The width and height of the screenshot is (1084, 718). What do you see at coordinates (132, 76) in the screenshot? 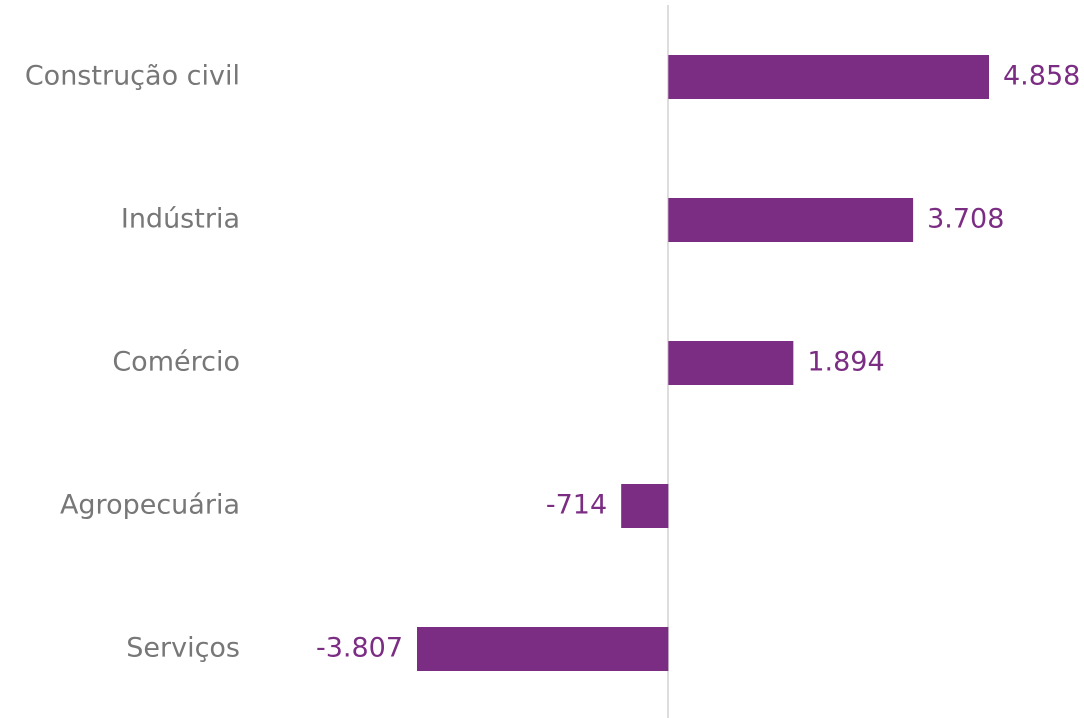
I see `category-label: Construção civil` at bounding box center [132, 76].